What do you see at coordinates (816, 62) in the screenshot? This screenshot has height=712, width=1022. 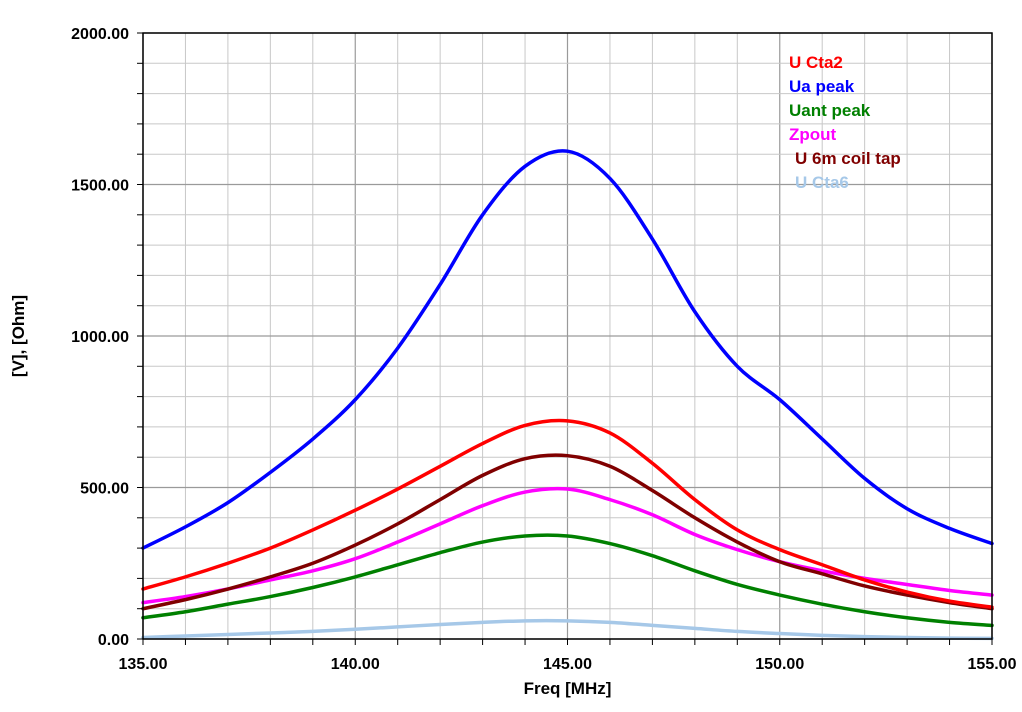 I see `legend-entry: U Cta2` at bounding box center [816, 62].